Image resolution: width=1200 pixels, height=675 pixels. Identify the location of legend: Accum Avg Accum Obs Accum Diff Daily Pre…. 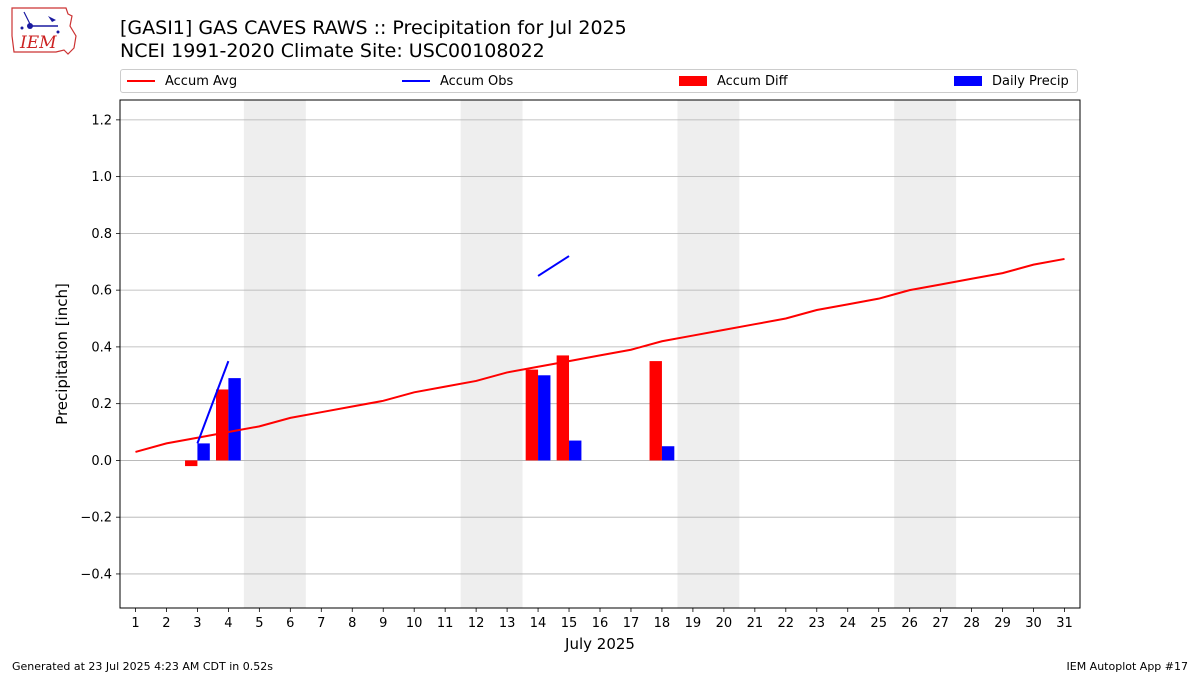
(599, 81).